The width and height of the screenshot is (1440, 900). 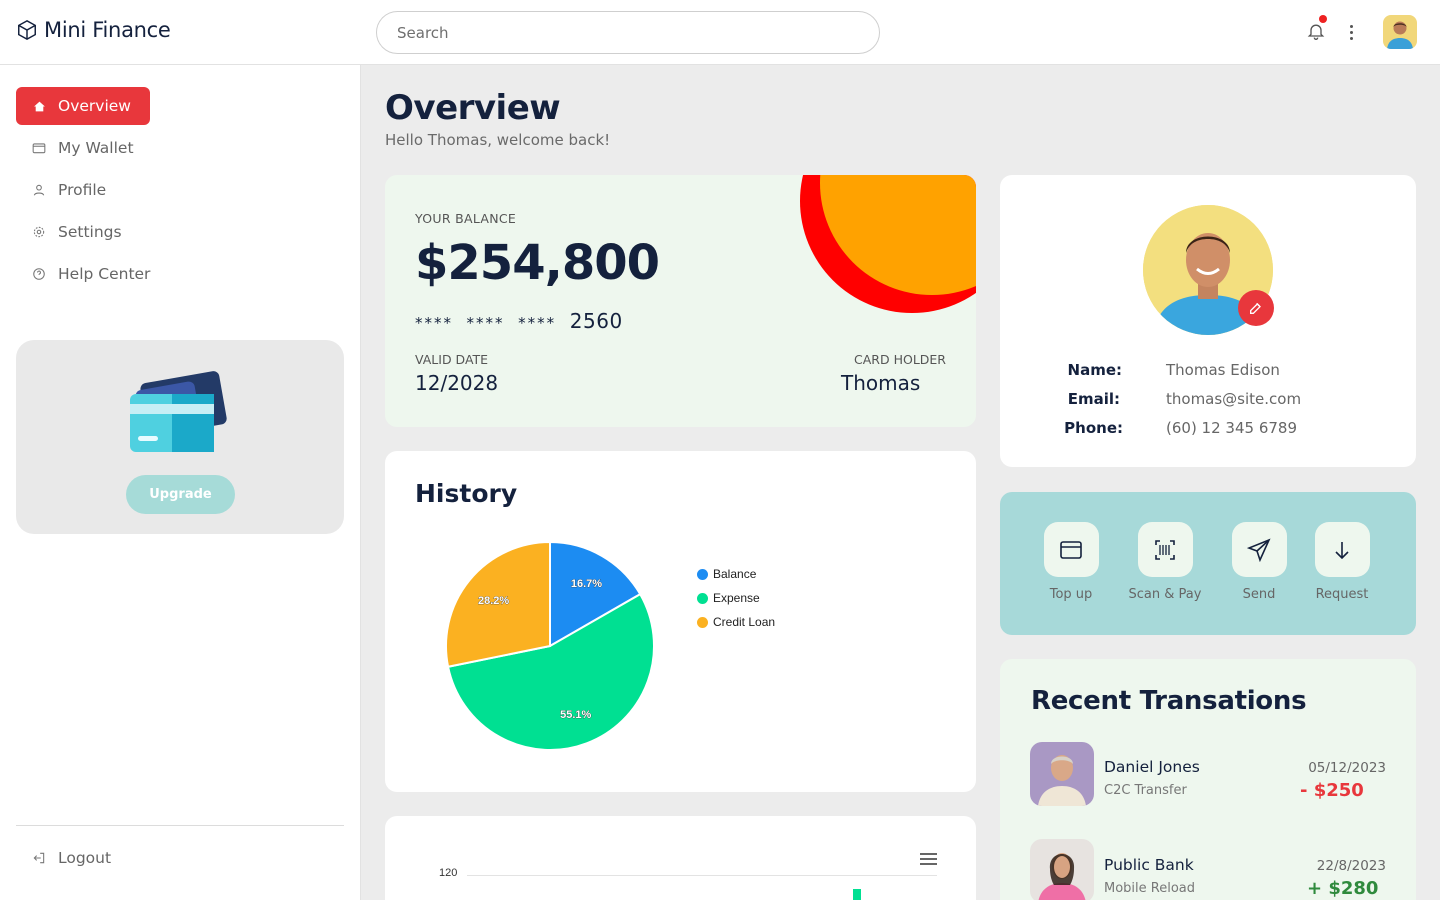 I want to click on transactions-title: Recent Transations, so click(x=1169, y=701).